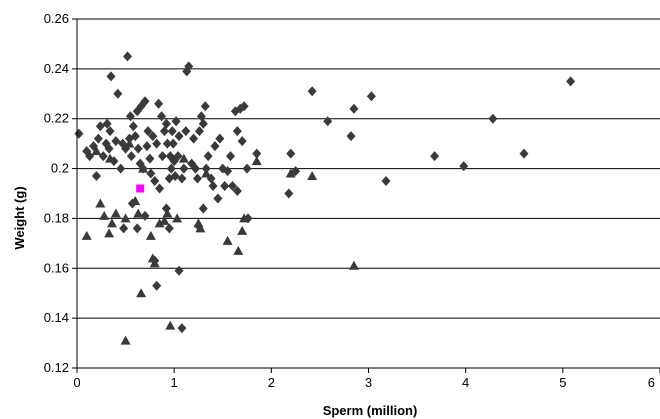  What do you see at coordinates (56, 267) in the screenshot?
I see `y-tick-label: 0.16` at bounding box center [56, 267].